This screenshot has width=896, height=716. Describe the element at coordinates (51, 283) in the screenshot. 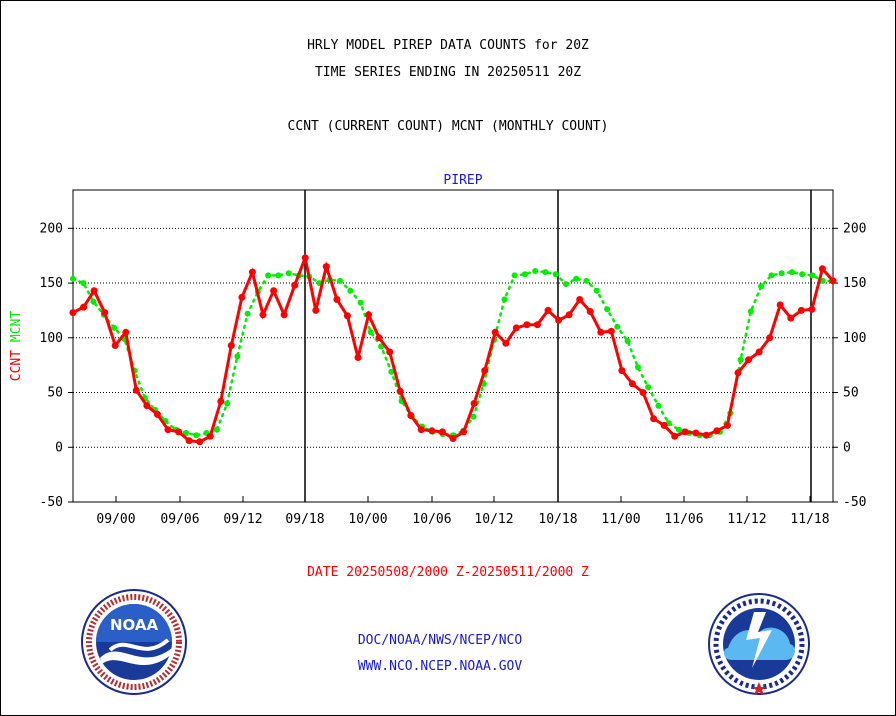

I see `y-tick-label-left: 150` at that location.